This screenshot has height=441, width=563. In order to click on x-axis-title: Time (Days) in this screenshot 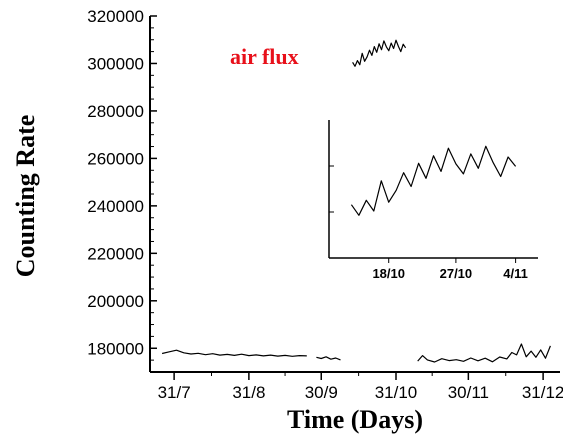, I will do `click(355, 419)`.